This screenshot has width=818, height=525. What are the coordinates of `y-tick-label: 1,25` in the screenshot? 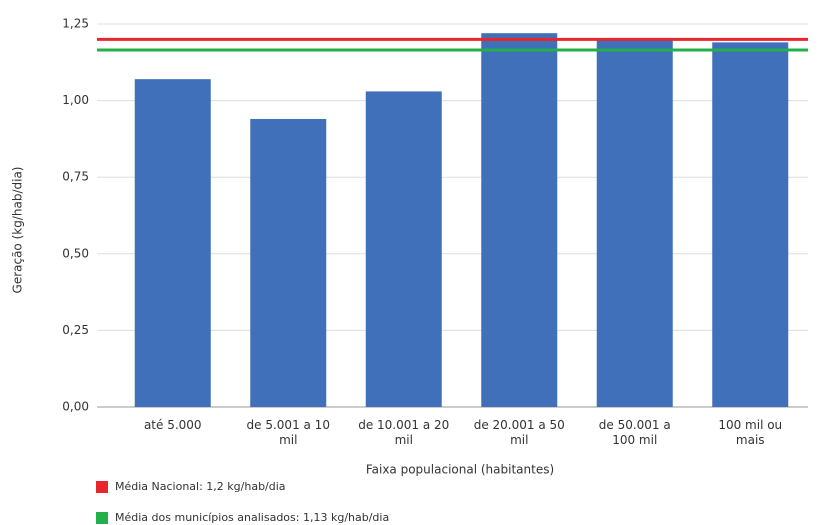 It's located at (75, 24).